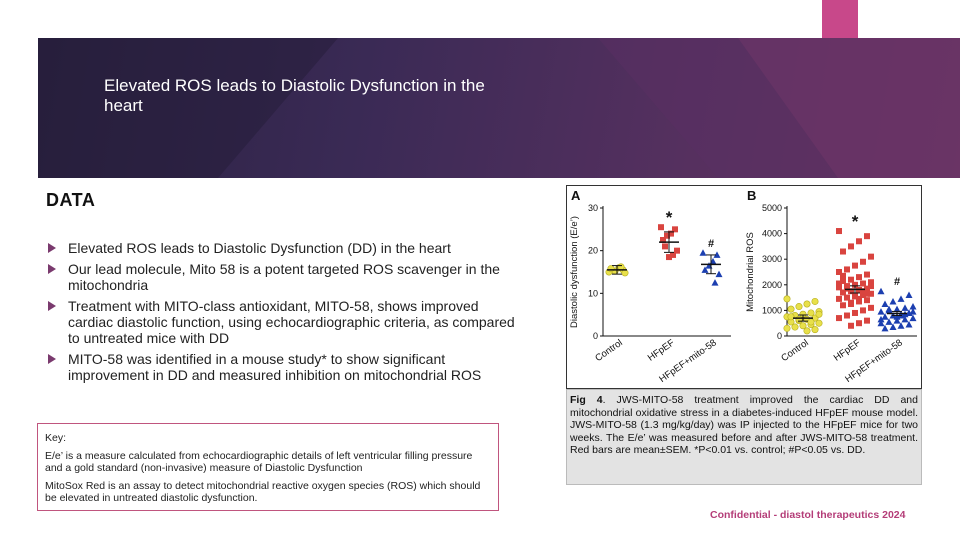  Describe the element at coordinates (772, 234) in the screenshot. I see `y-tick-label: 4000` at that location.